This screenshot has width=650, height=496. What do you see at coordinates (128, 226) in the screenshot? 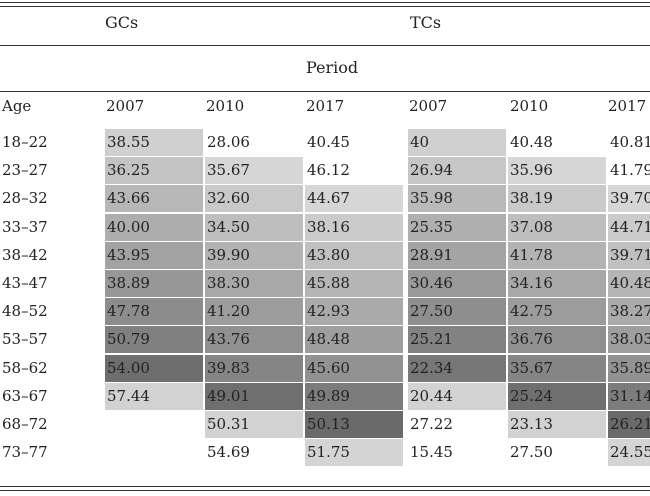
I see `value-text: 40.00` at bounding box center [128, 226].